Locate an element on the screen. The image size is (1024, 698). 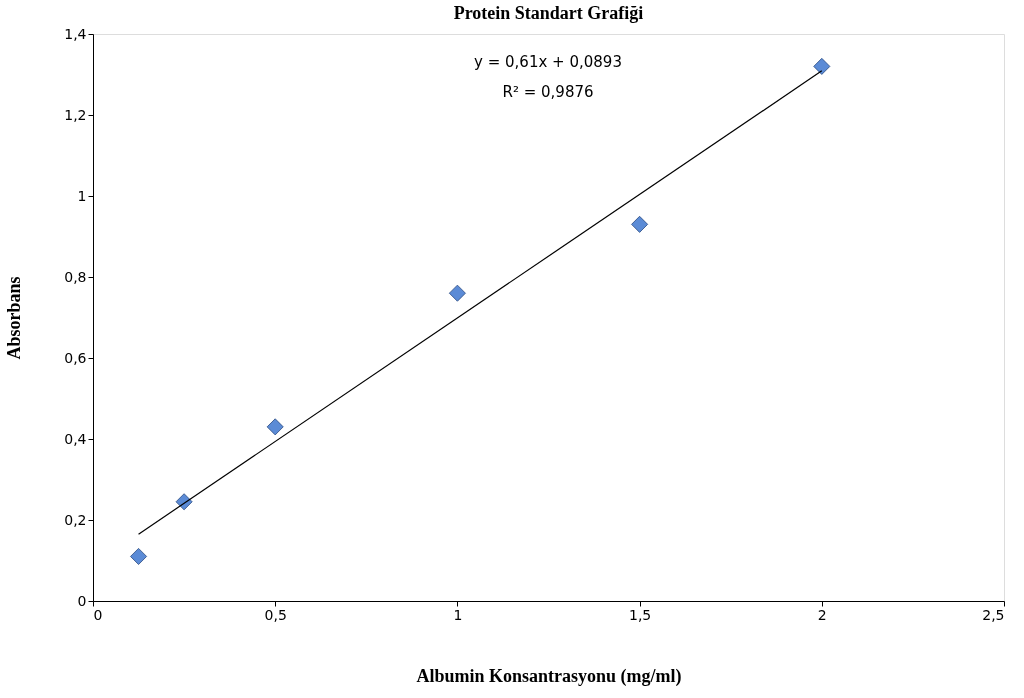
annotation: R² = 0,9876 is located at coordinates (548, 92).